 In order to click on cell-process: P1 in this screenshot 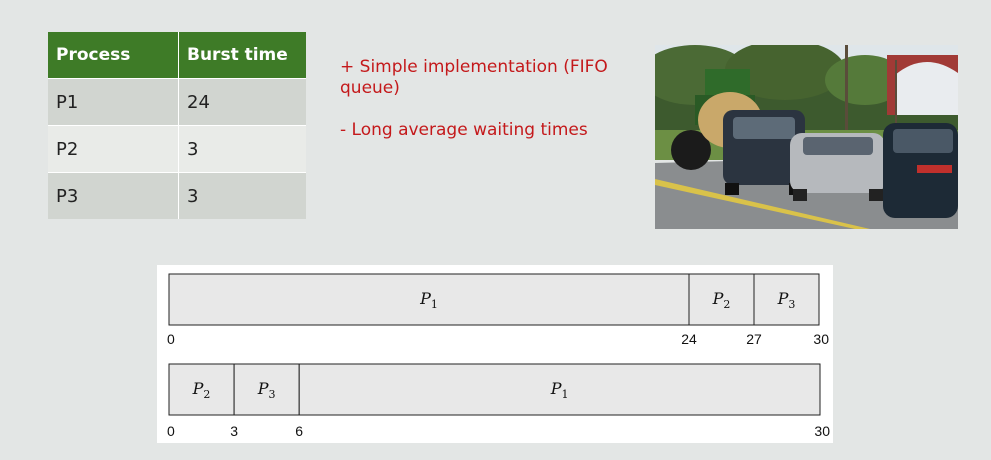, I will do `click(113, 102)`.